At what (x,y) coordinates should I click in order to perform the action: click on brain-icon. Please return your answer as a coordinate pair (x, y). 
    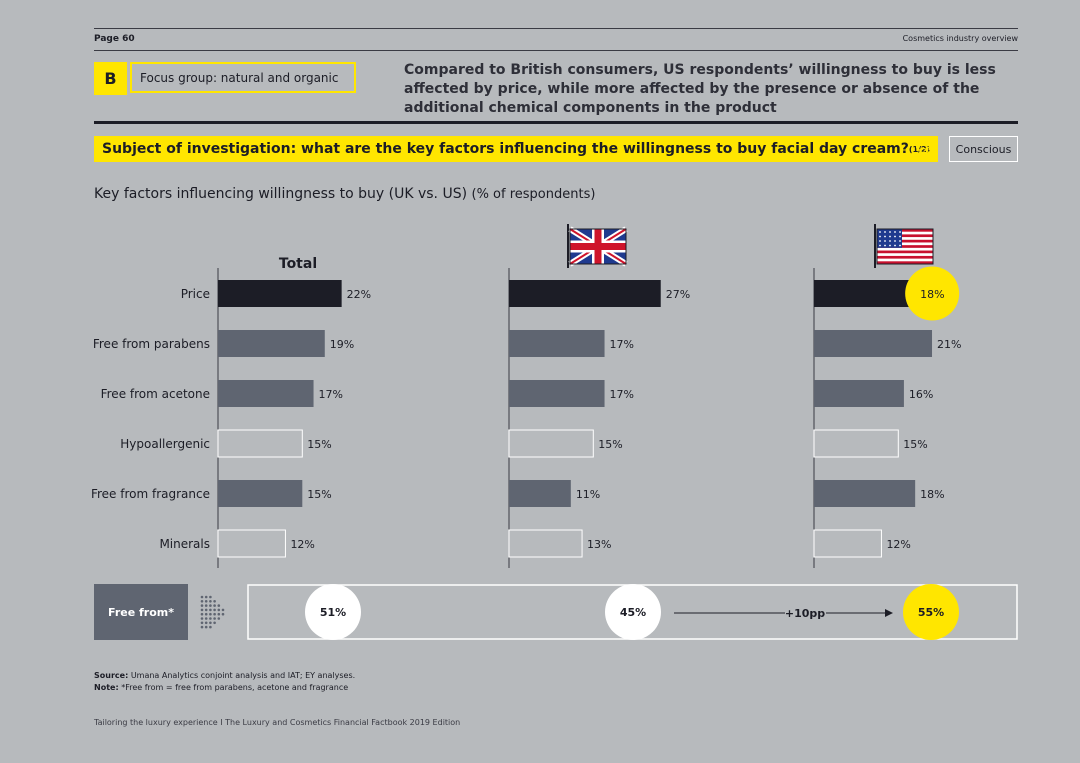
    Looking at the image, I should click on (927, 148).